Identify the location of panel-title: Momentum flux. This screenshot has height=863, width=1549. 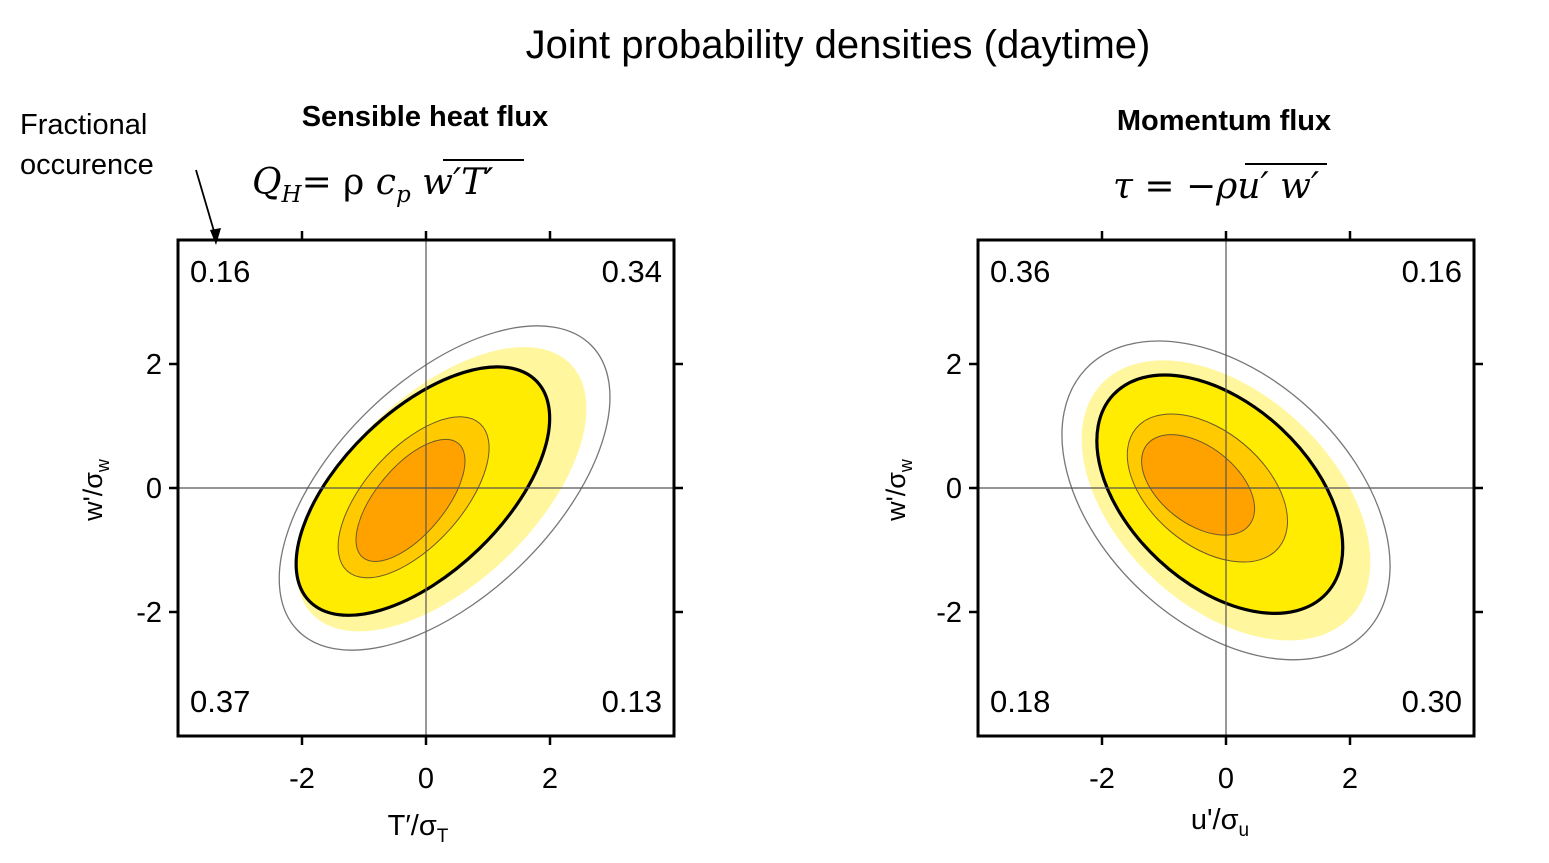
(1224, 121).